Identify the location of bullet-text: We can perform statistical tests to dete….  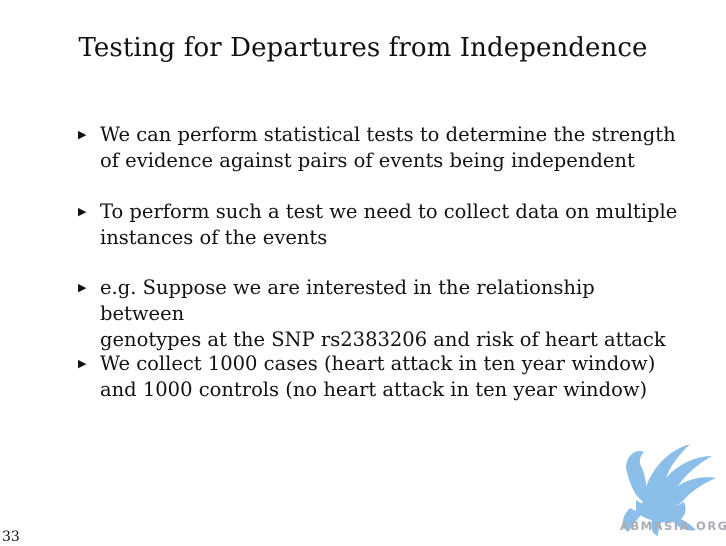
(388, 147).